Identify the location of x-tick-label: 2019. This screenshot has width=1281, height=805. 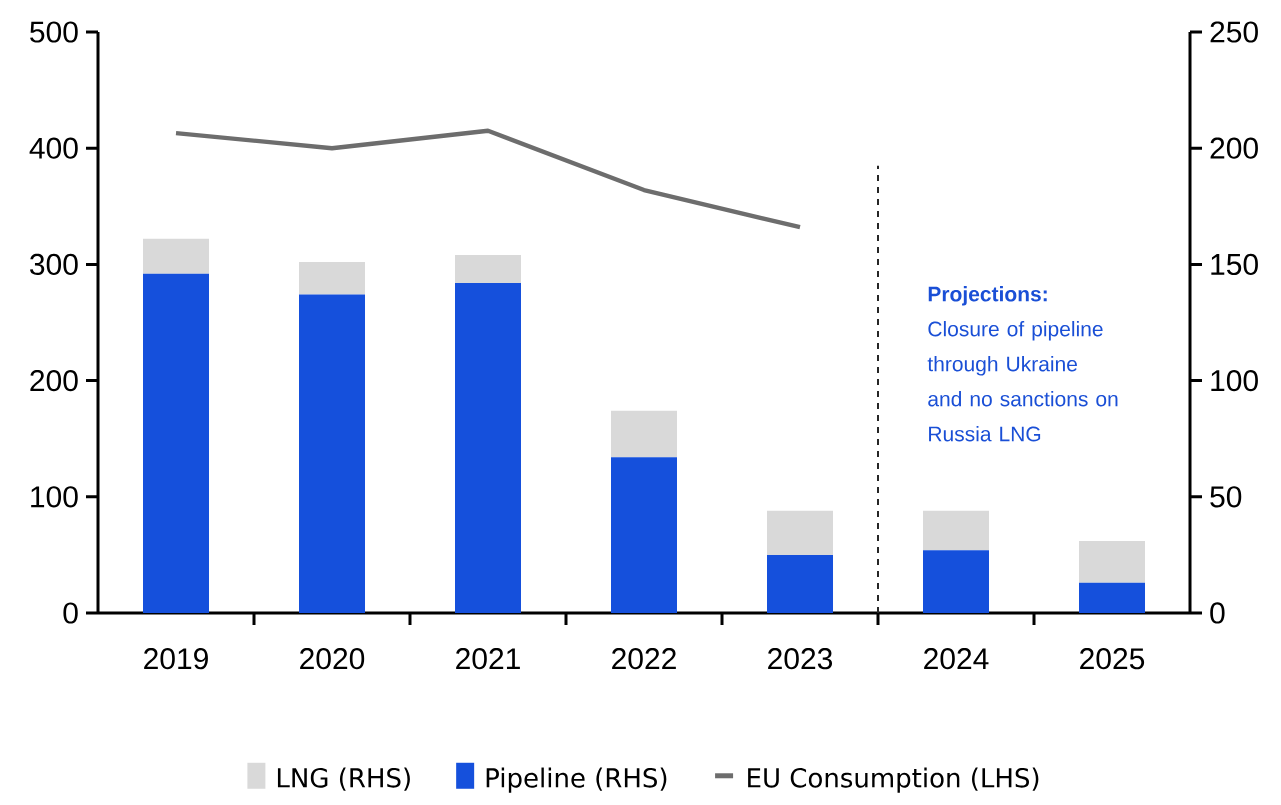
(176, 659).